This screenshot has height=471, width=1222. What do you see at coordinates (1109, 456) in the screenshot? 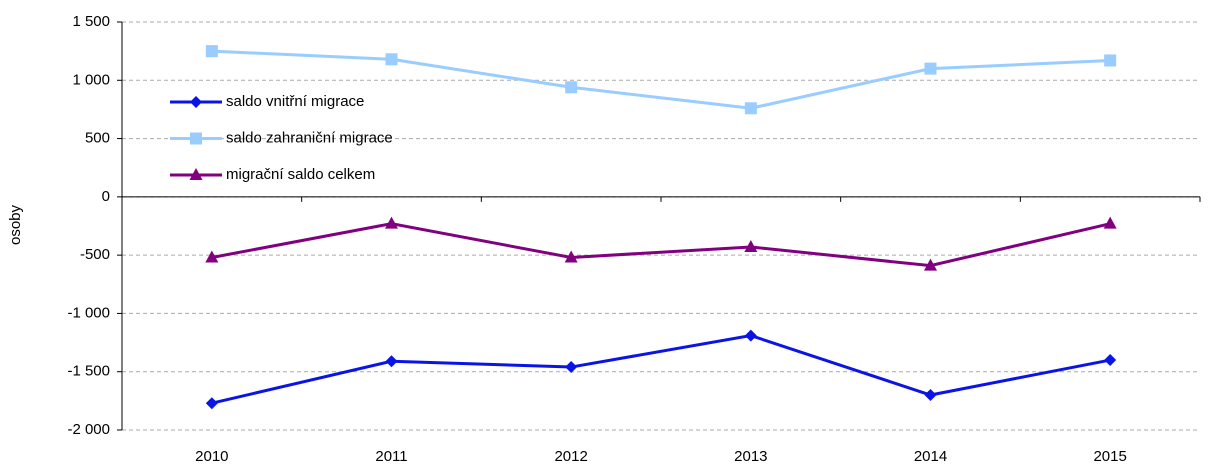
I see `x-tick-label: 2015` at bounding box center [1109, 456].